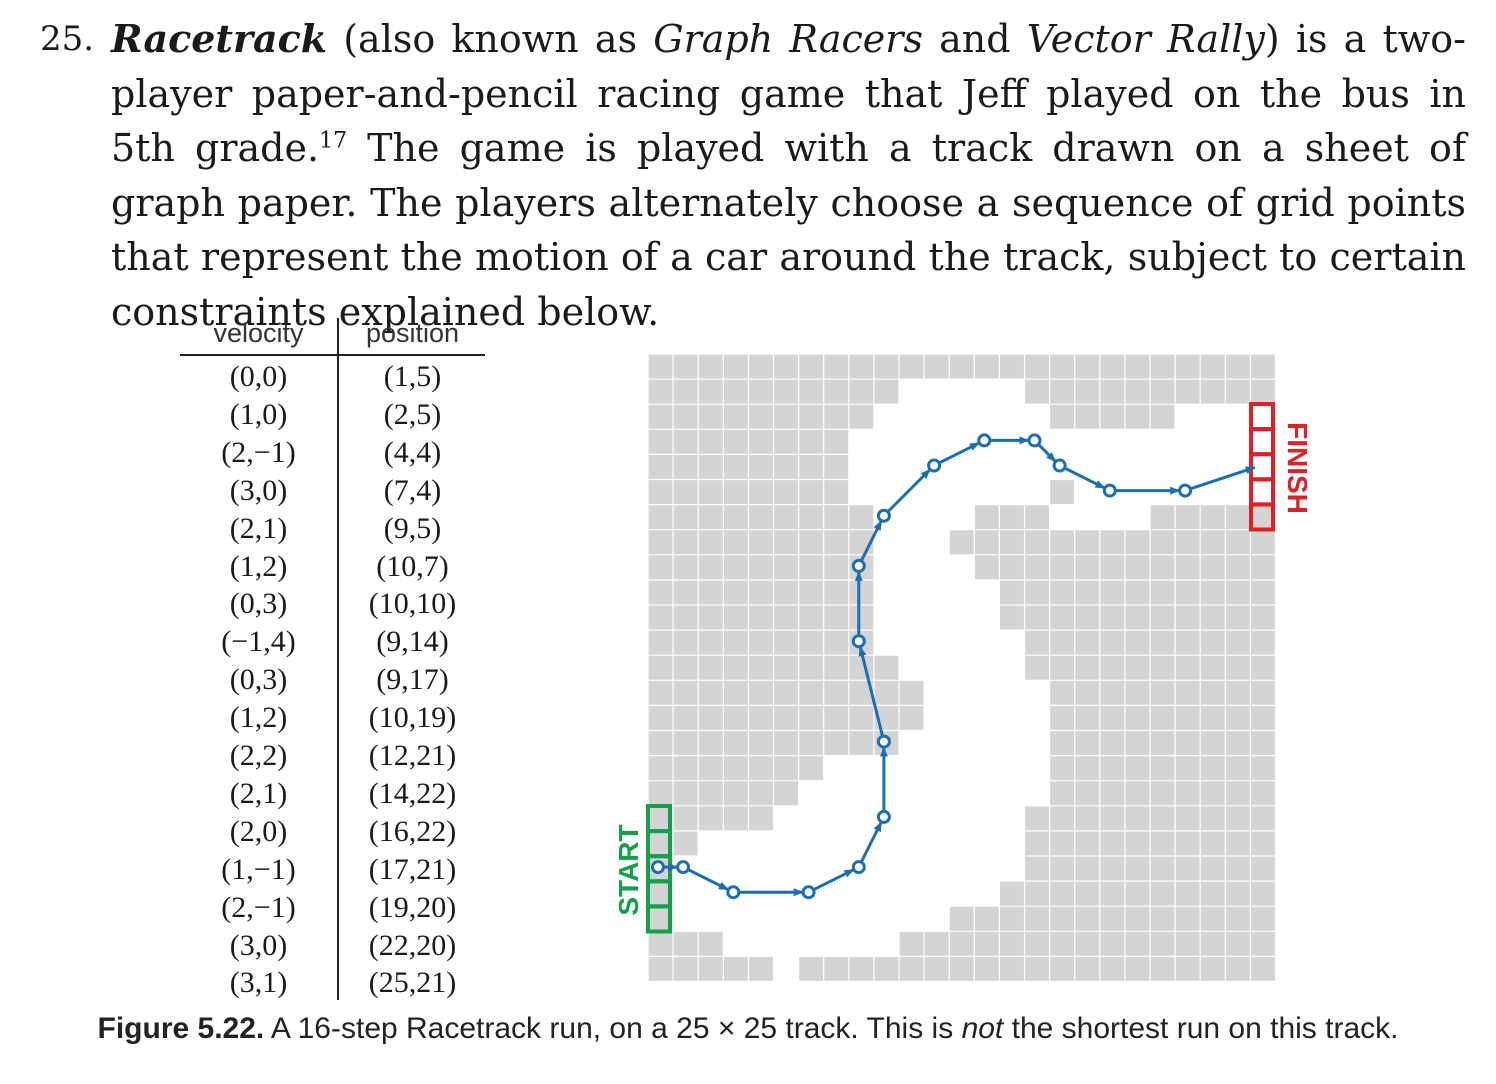 This screenshot has height=1084, width=1496. What do you see at coordinates (412, 642) in the screenshot?
I see `position-cell: (9,14)` at bounding box center [412, 642].